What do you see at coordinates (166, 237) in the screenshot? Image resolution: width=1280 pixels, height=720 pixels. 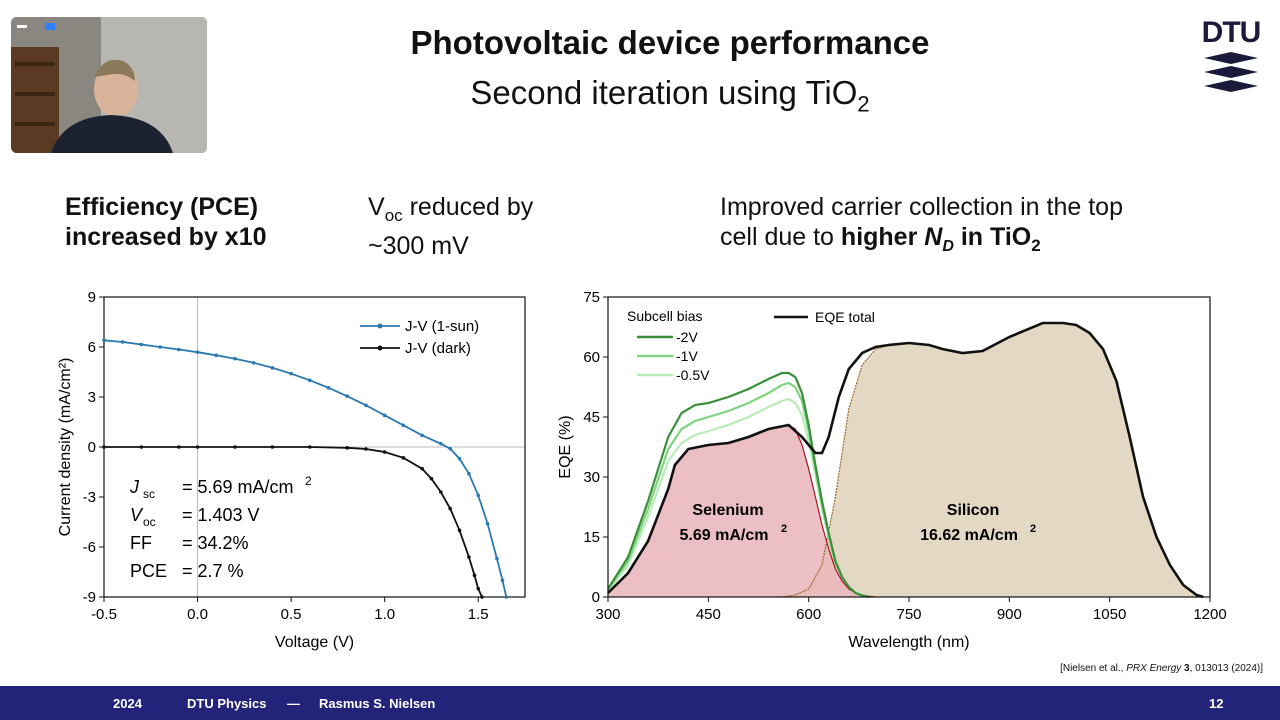 I see `point1-line2: increased by x10` at bounding box center [166, 237].